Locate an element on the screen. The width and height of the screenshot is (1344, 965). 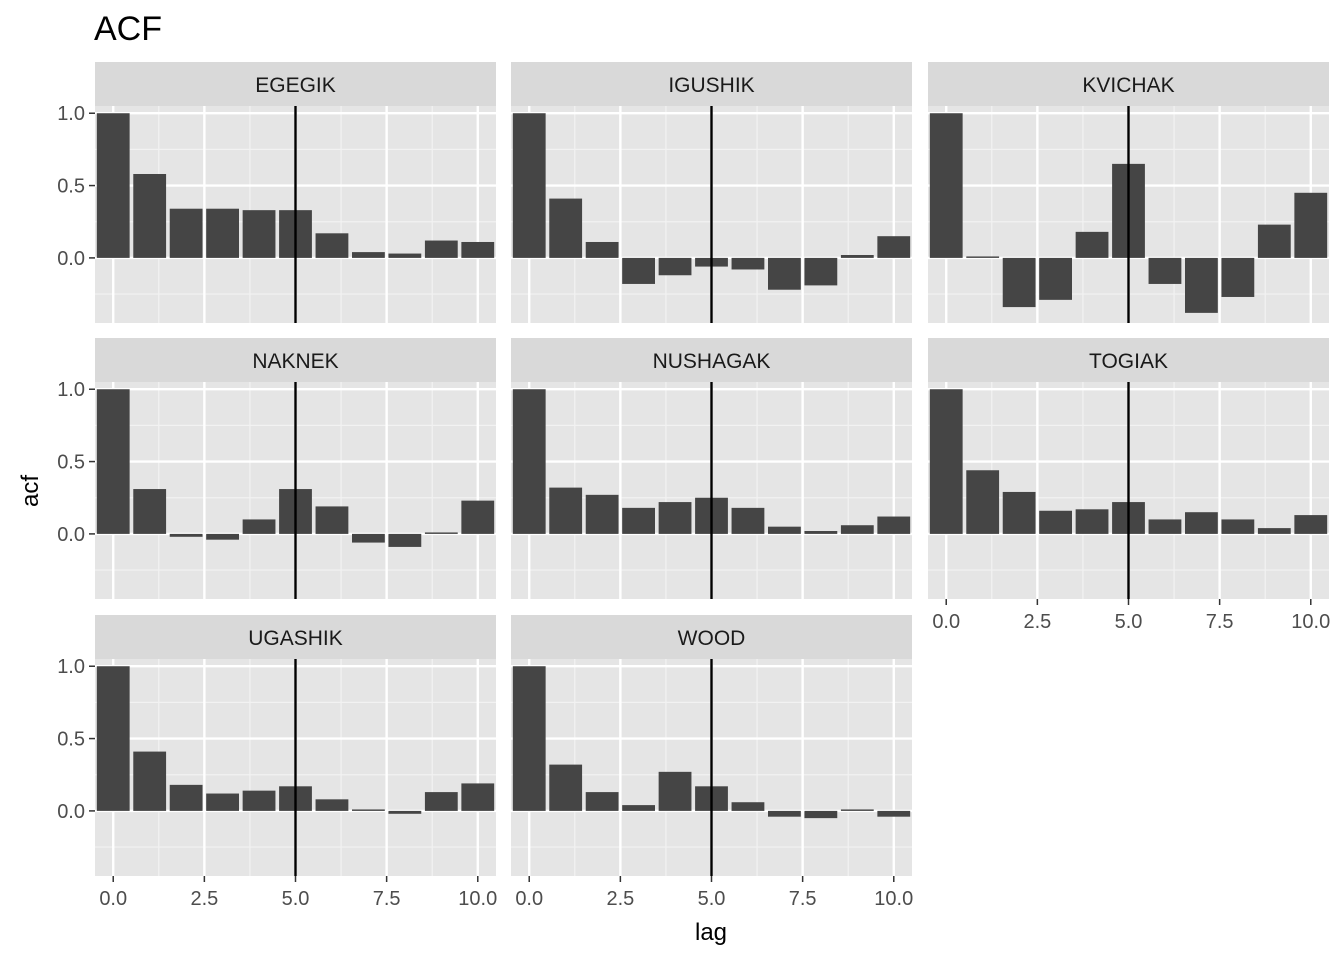
facet-panel-egegik: EGEGIK 0.0 0.5 1.0 is located at coordinates (276, 192).